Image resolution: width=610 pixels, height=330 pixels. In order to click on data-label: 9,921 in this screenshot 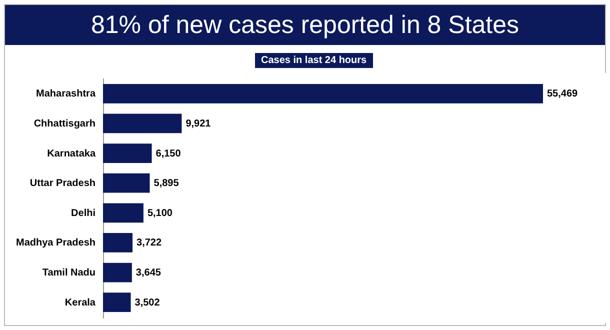, I will do `click(199, 124)`.